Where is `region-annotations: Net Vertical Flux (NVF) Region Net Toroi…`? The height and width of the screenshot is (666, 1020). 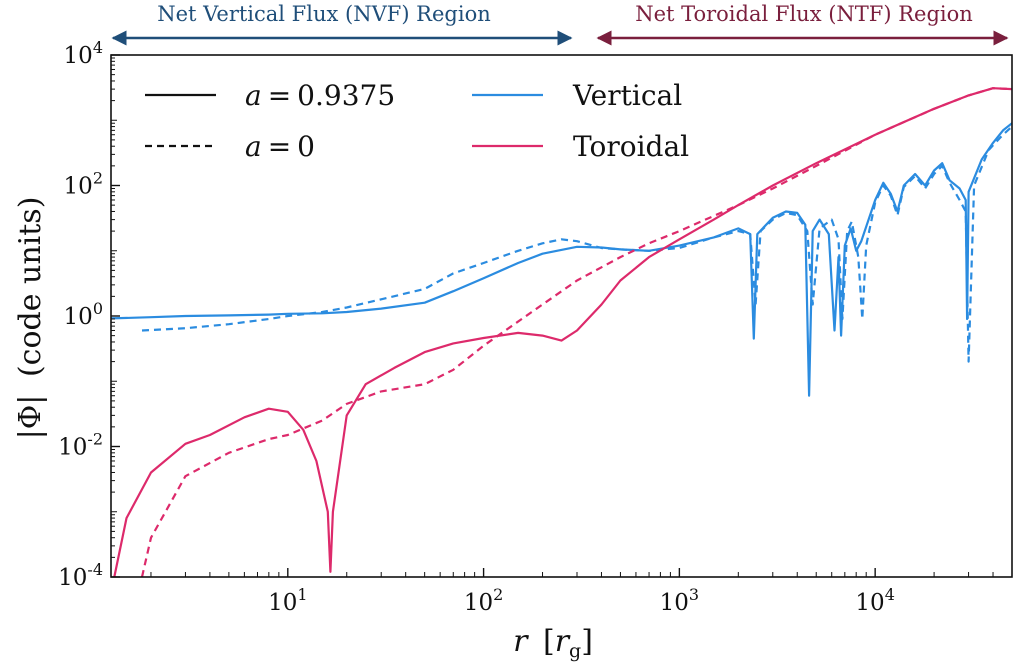 region-annotations: Net Vertical Flux (NVF) Region Net Toroi… is located at coordinates (560, 24).